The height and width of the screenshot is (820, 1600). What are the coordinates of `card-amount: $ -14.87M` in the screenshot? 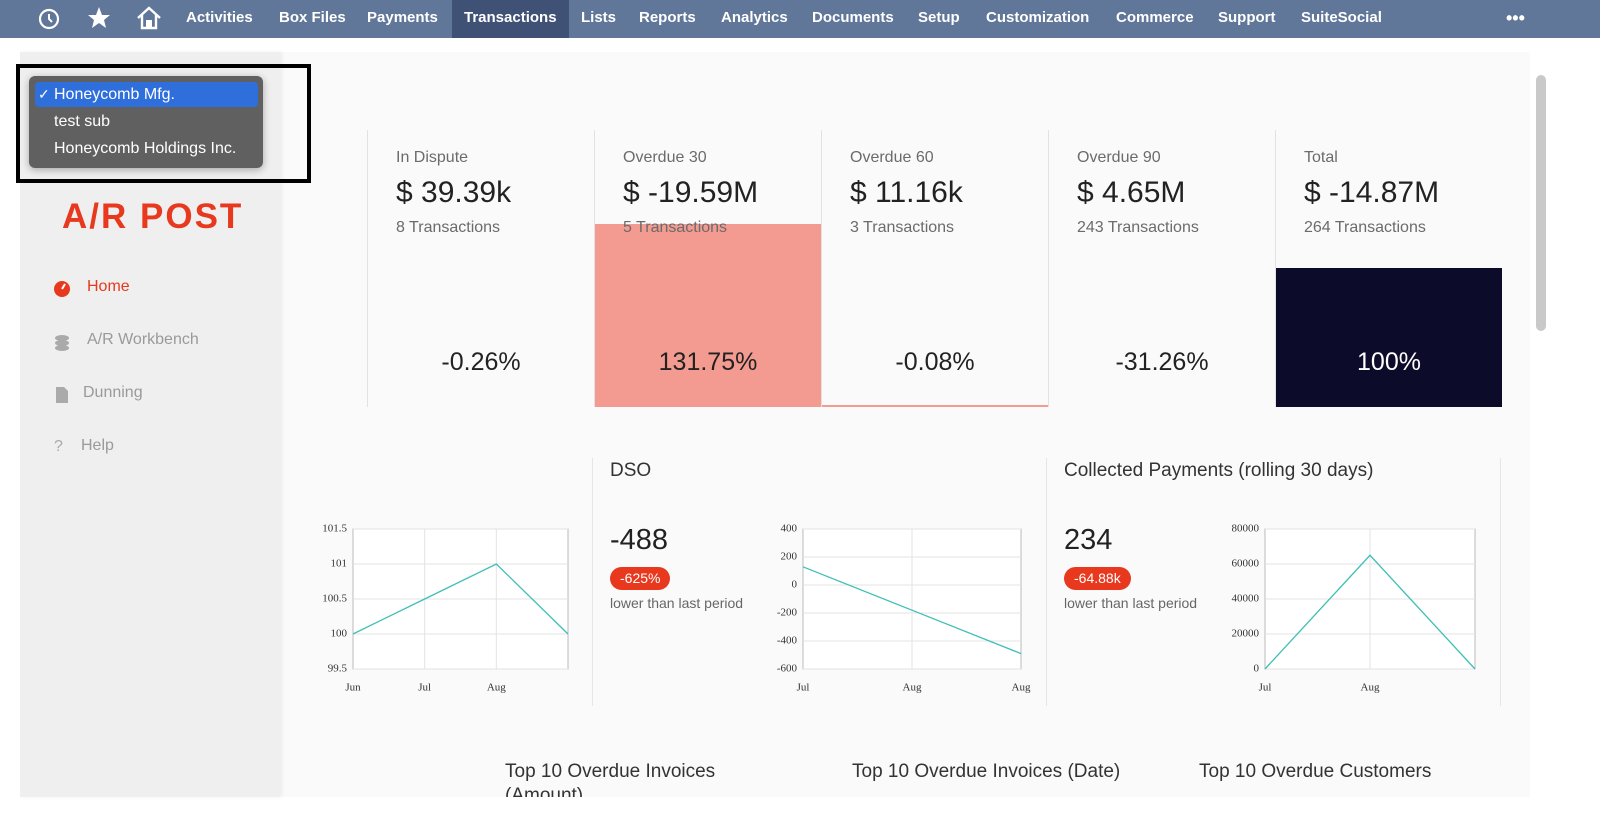 It's located at (1372, 192).